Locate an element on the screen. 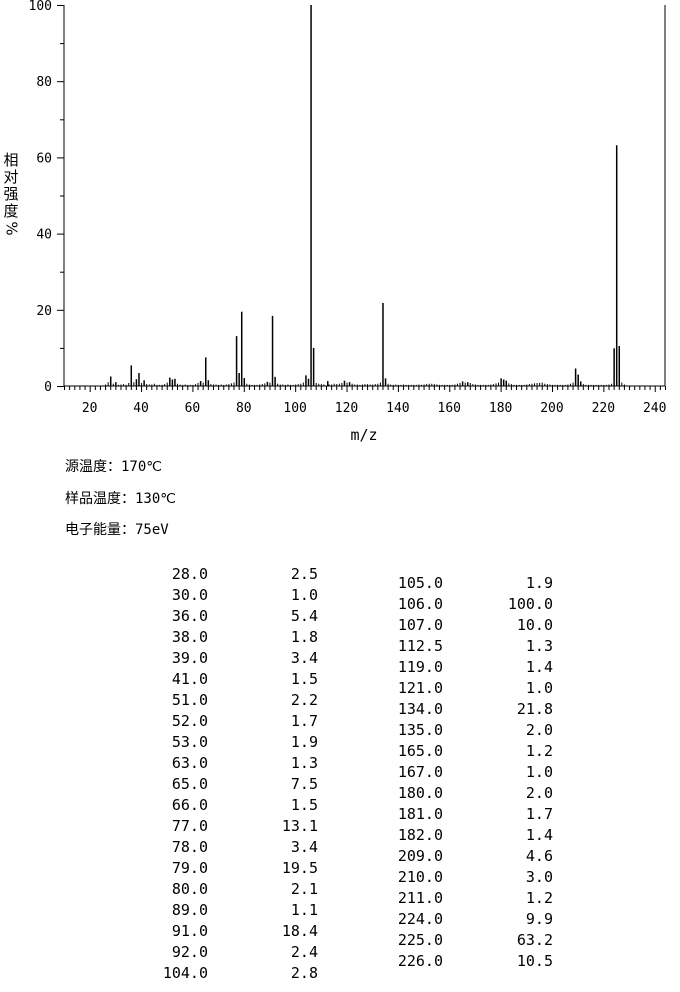  peak-mz: 41.0 is located at coordinates (189, 679).